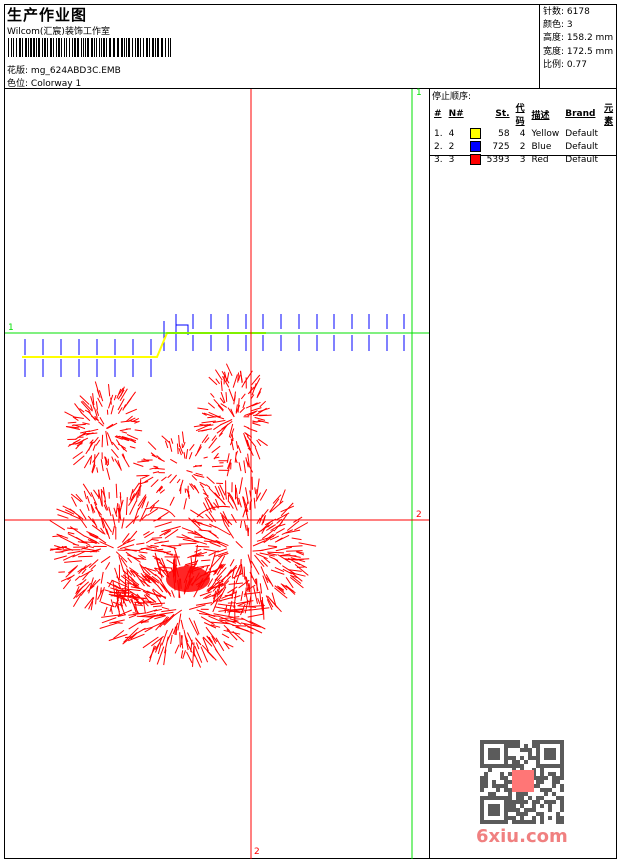 This screenshot has height=860, width=620. Describe the element at coordinates (576, 64) in the screenshot. I see `stat-value: 0.77` at that location.